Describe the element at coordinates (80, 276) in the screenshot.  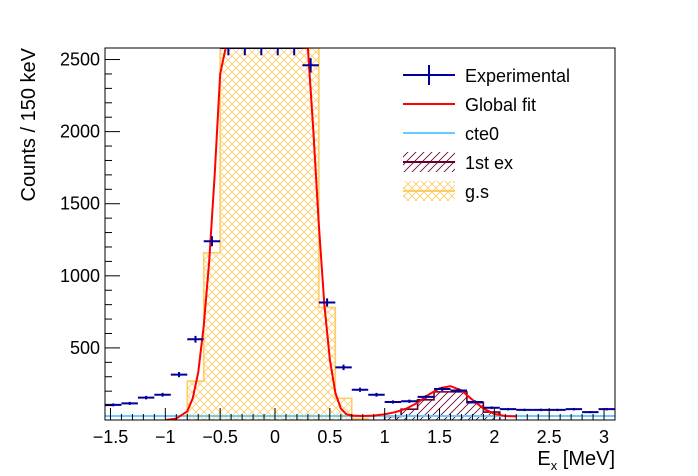
I see `y-tick-label: 1000` at that location.